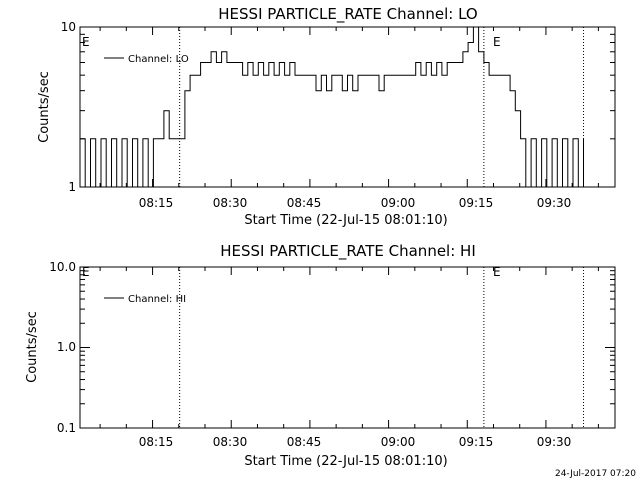 This screenshot has width=640, height=480. What do you see at coordinates (476, 442) in the screenshot?
I see `x-tick-label-hi: 09:15` at bounding box center [476, 442].